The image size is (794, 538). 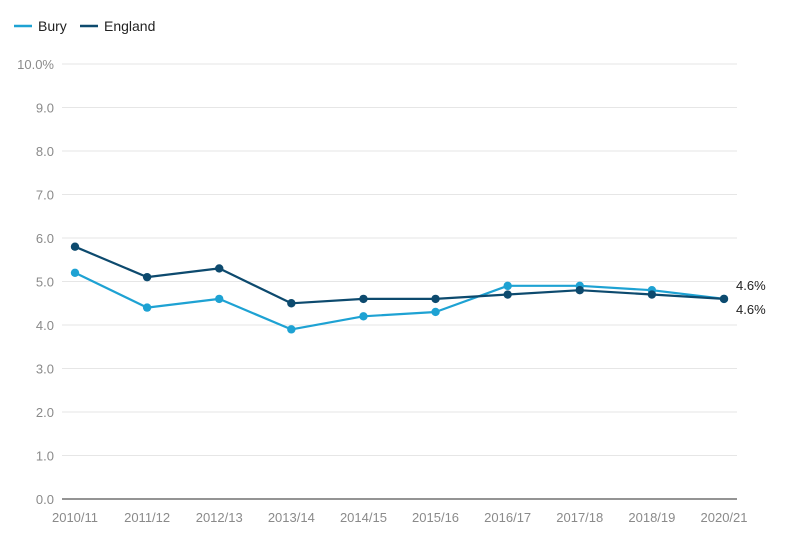 What do you see at coordinates (45, 238) in the screenshot?
I see `y-tick-label: 6.0` at bounding box center [45, 238].